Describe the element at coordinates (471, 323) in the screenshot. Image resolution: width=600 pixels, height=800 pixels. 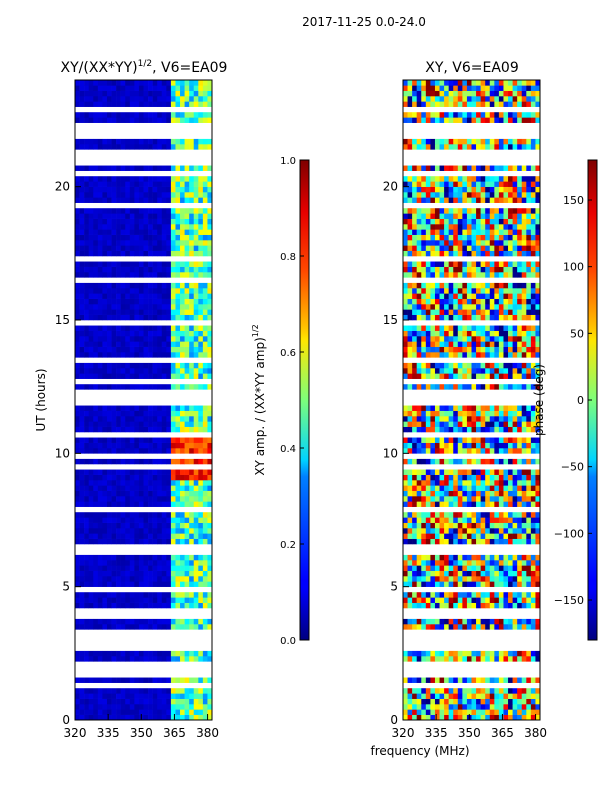
I see `phase-flagged-row` at that location.